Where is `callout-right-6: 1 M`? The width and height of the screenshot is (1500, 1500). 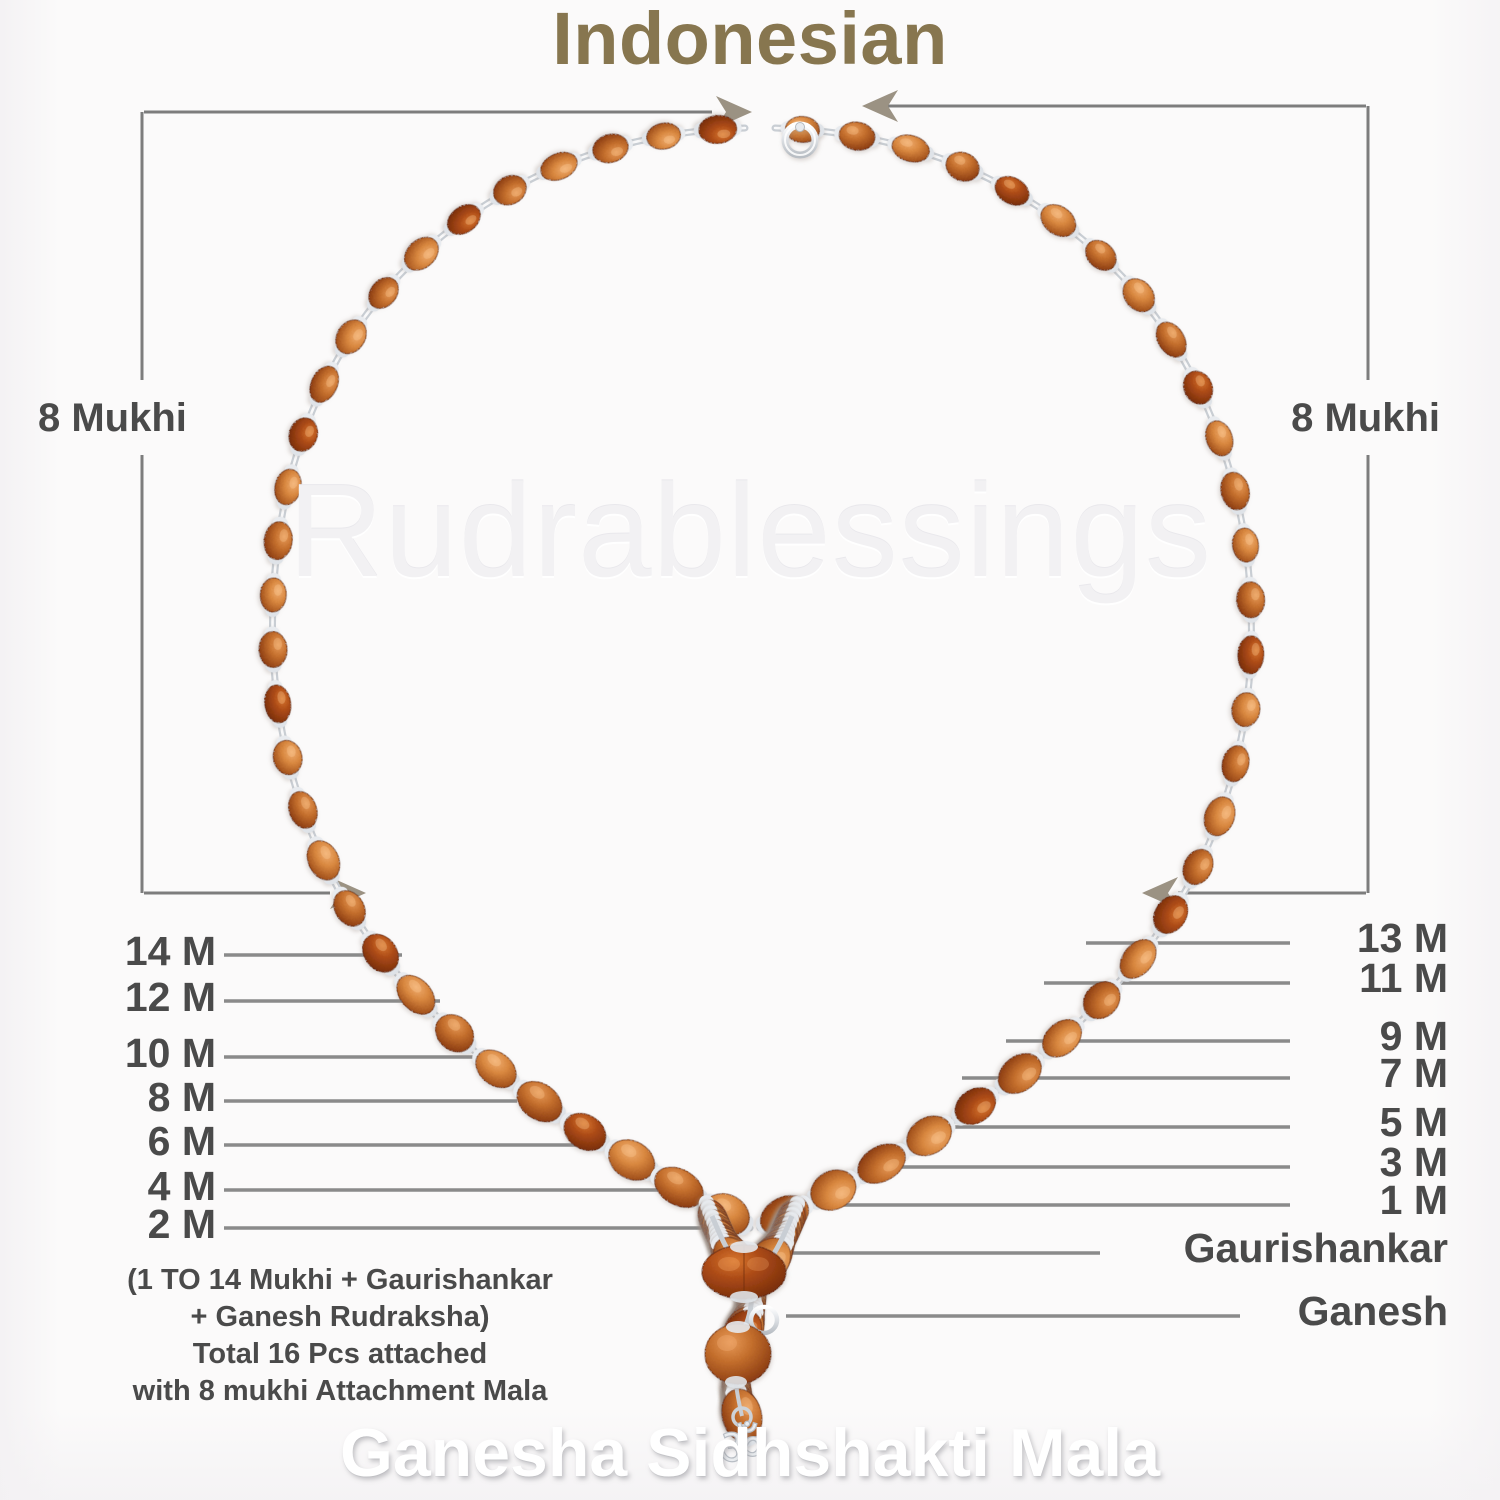 callout-right-6: 1 M is located at coordinates (1413, 1200).